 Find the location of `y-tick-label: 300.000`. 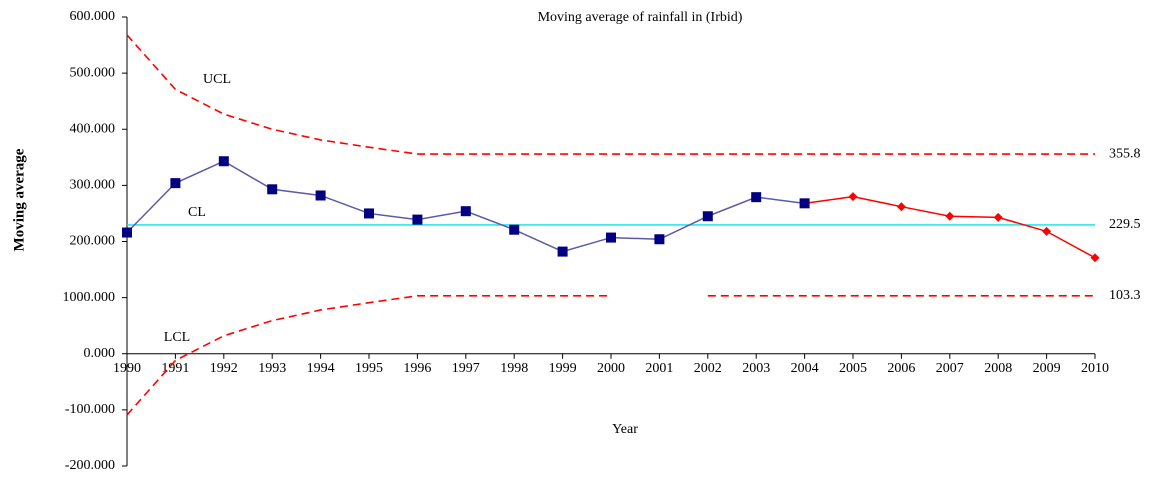

y-tick-label: 300.000 is located at coordinates (93, 185).